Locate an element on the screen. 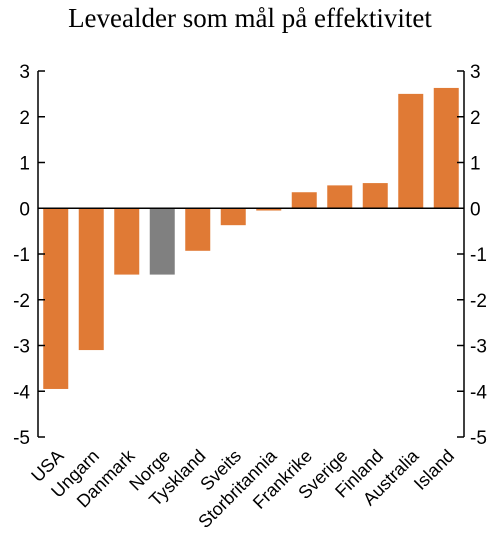  bar-ungarn is located at coordinates (91, 279).